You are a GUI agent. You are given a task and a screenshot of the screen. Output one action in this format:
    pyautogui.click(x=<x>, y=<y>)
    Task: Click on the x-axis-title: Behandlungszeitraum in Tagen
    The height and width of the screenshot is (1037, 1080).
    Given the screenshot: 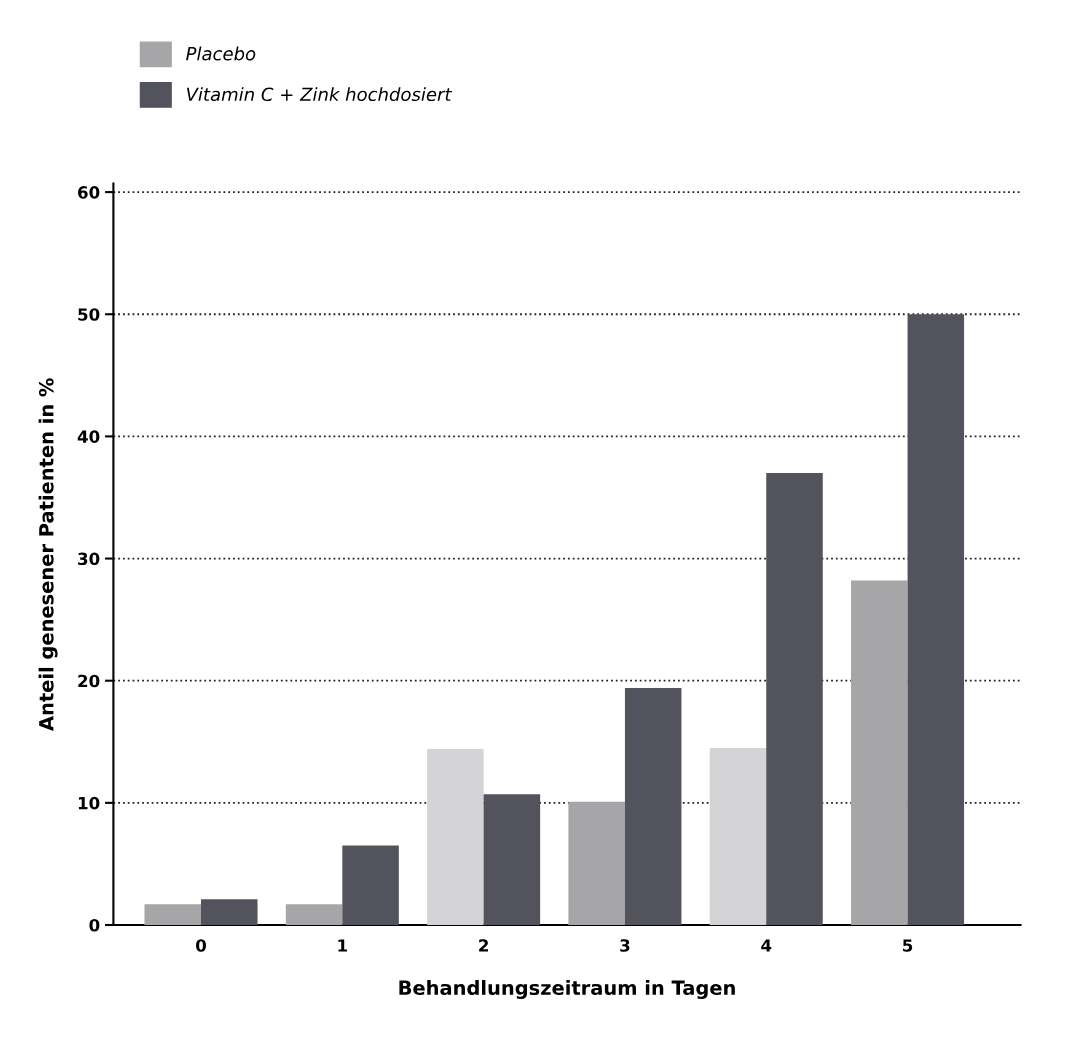 What is the action you would take?
    pyautogui.click(x=567, y=989)
    